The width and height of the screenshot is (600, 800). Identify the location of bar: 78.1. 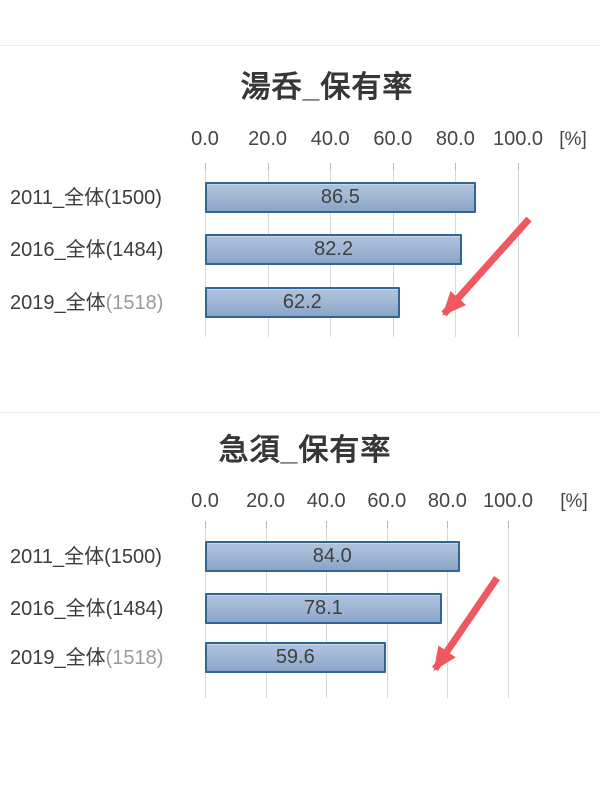
(323, 608).